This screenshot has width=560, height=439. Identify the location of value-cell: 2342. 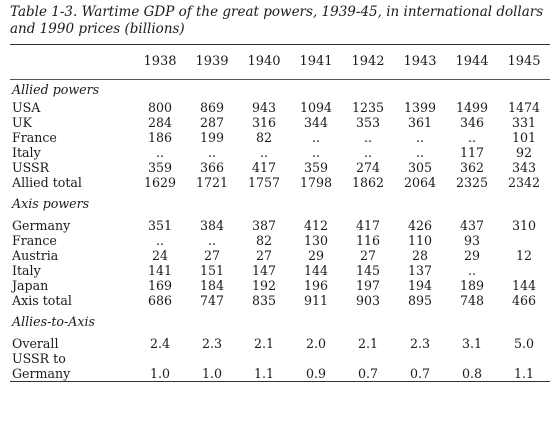
(524, 182).